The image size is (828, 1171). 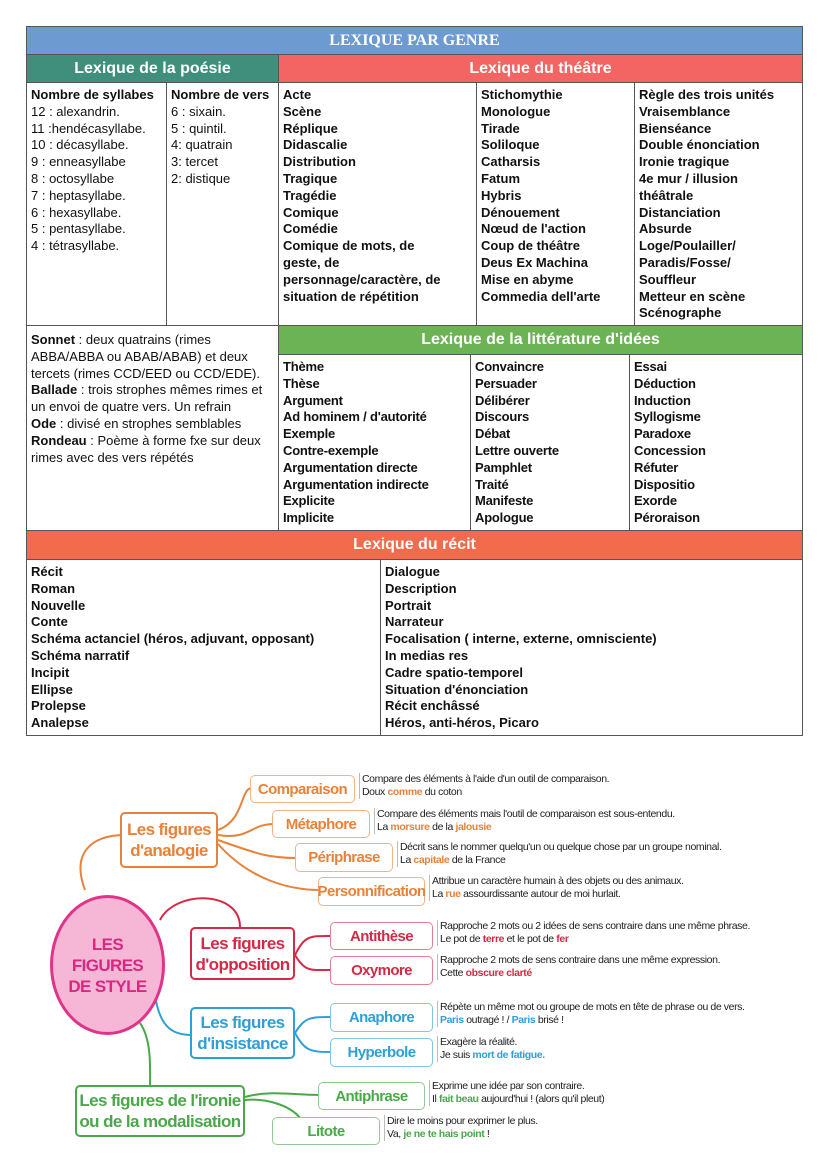 What do you see at coordinates (522, 94) in the screenshot?
I see `theatre-term: Stichomythie` at bounding box center [522, 94].